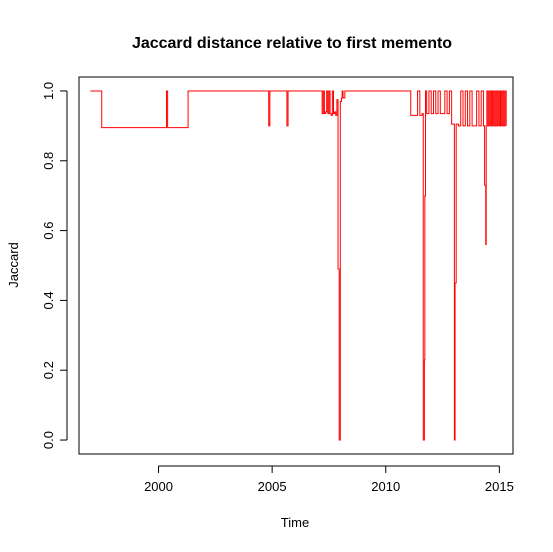 The width and height of the screenshot is (553, 552). I want to click on x-tick-label: 2005, so click(272, 486).